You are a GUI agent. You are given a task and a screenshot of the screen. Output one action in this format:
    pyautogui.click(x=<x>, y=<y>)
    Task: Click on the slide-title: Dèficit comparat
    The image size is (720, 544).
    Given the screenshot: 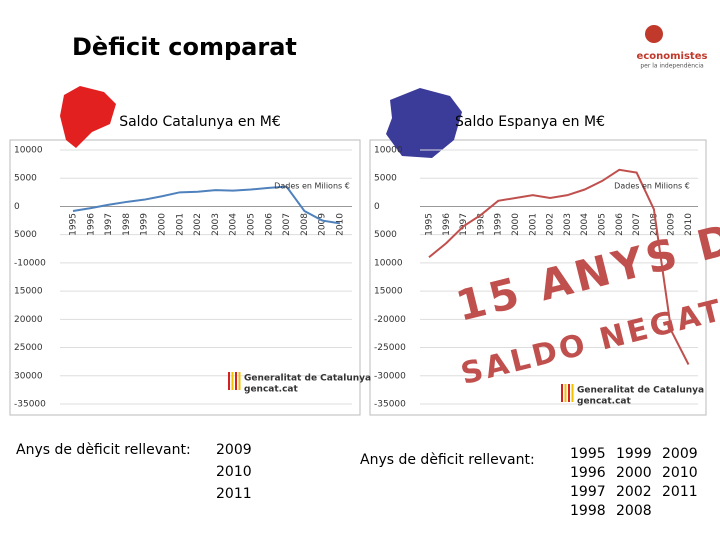 What is the action you would take?
    pyautogui.click(x=184, y=47)
    